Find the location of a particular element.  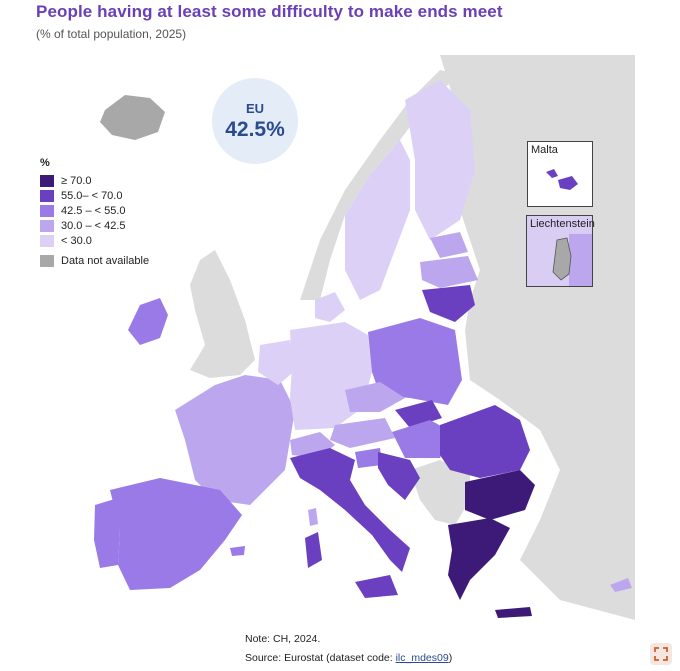

region-nonEU-balkans is located at coordinates (440, 492).